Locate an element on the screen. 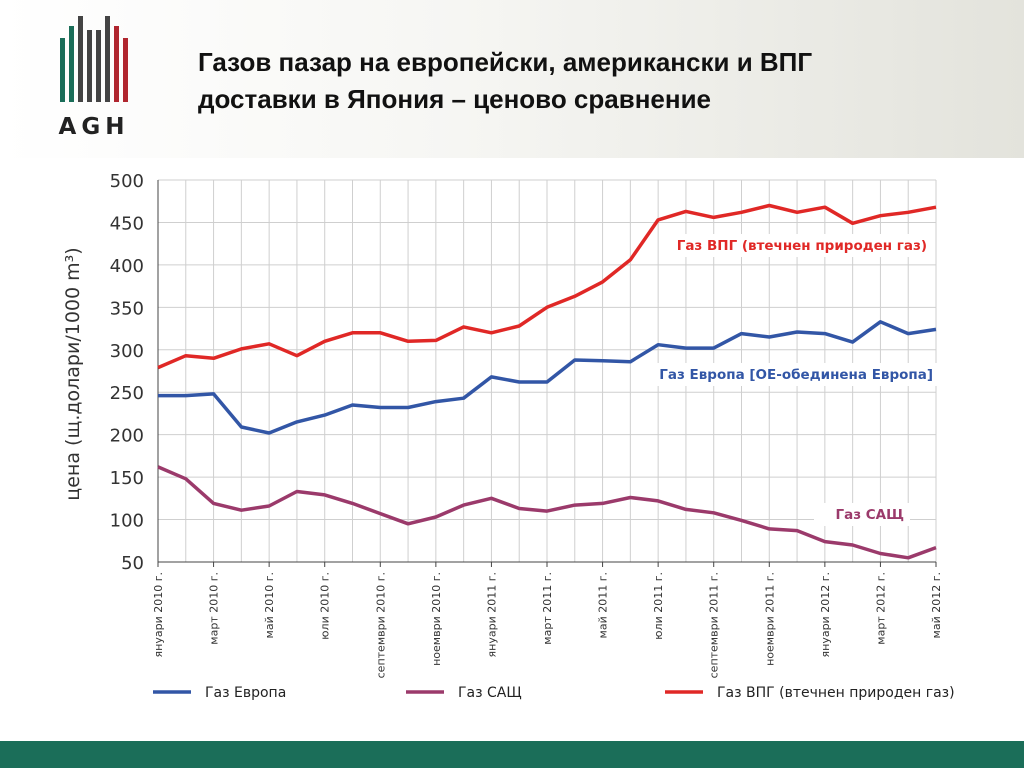  legend-label-europe: Газ Европа is located at coordinates (245, 693).